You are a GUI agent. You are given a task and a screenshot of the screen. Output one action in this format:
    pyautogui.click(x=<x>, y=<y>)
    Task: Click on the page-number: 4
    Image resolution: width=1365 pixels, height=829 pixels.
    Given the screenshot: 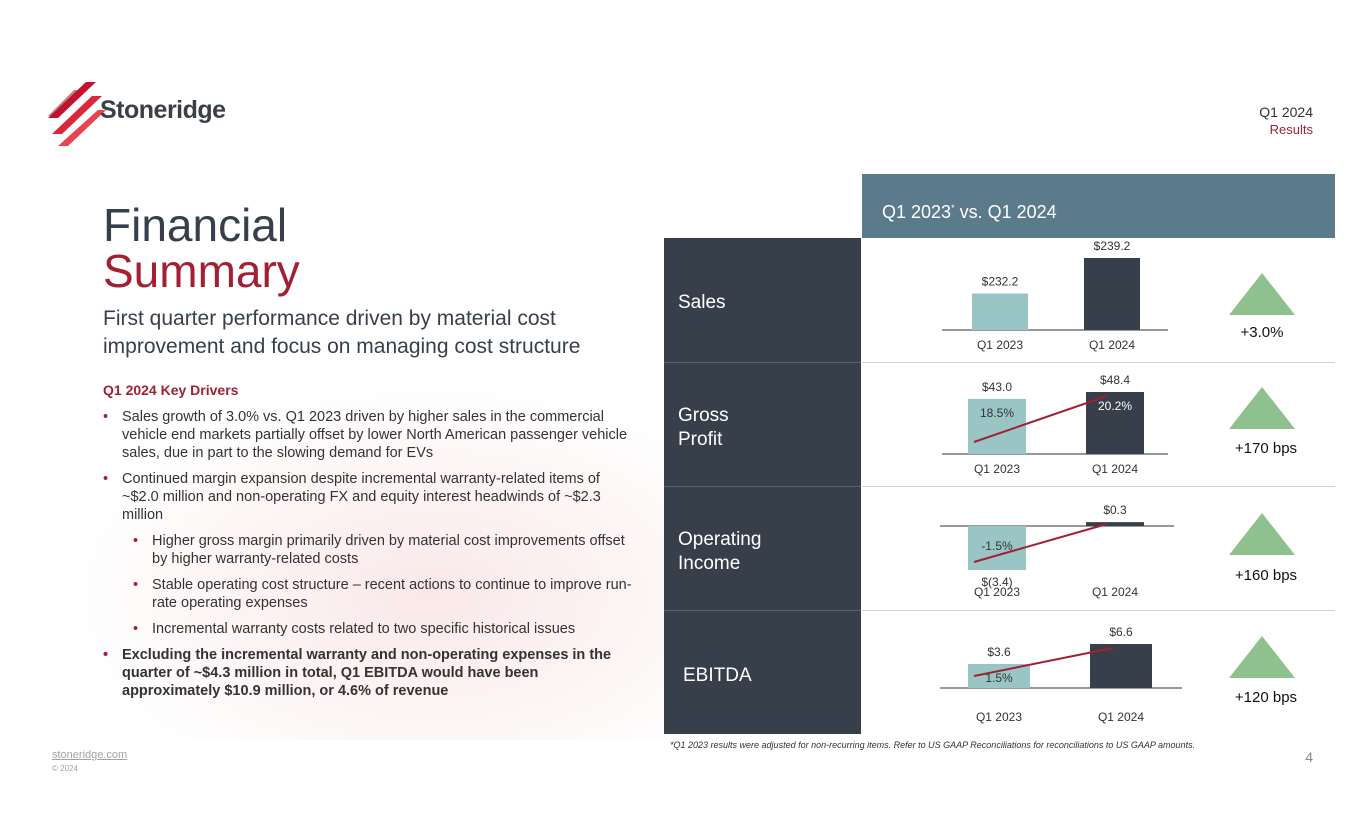 What is the action you would take?
    pyautogui.click(x=1309, y=757)
    